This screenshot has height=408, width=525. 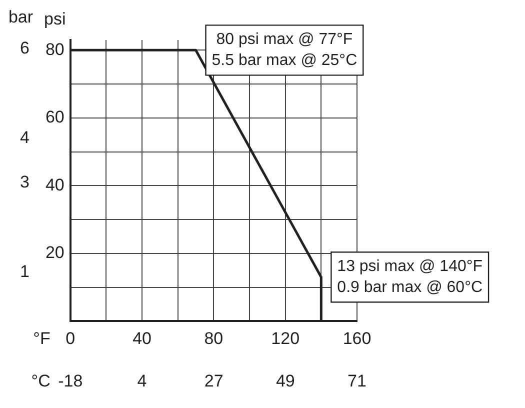 I want to click on x-tick-label: 0, so click(x=71, y=338).